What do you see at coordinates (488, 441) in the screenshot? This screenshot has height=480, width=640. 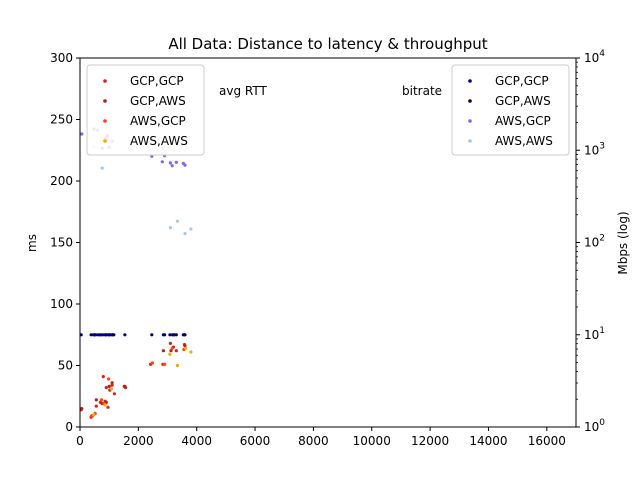 I see `x-tick-label-7: 14000` at bounding box center [488, 441].